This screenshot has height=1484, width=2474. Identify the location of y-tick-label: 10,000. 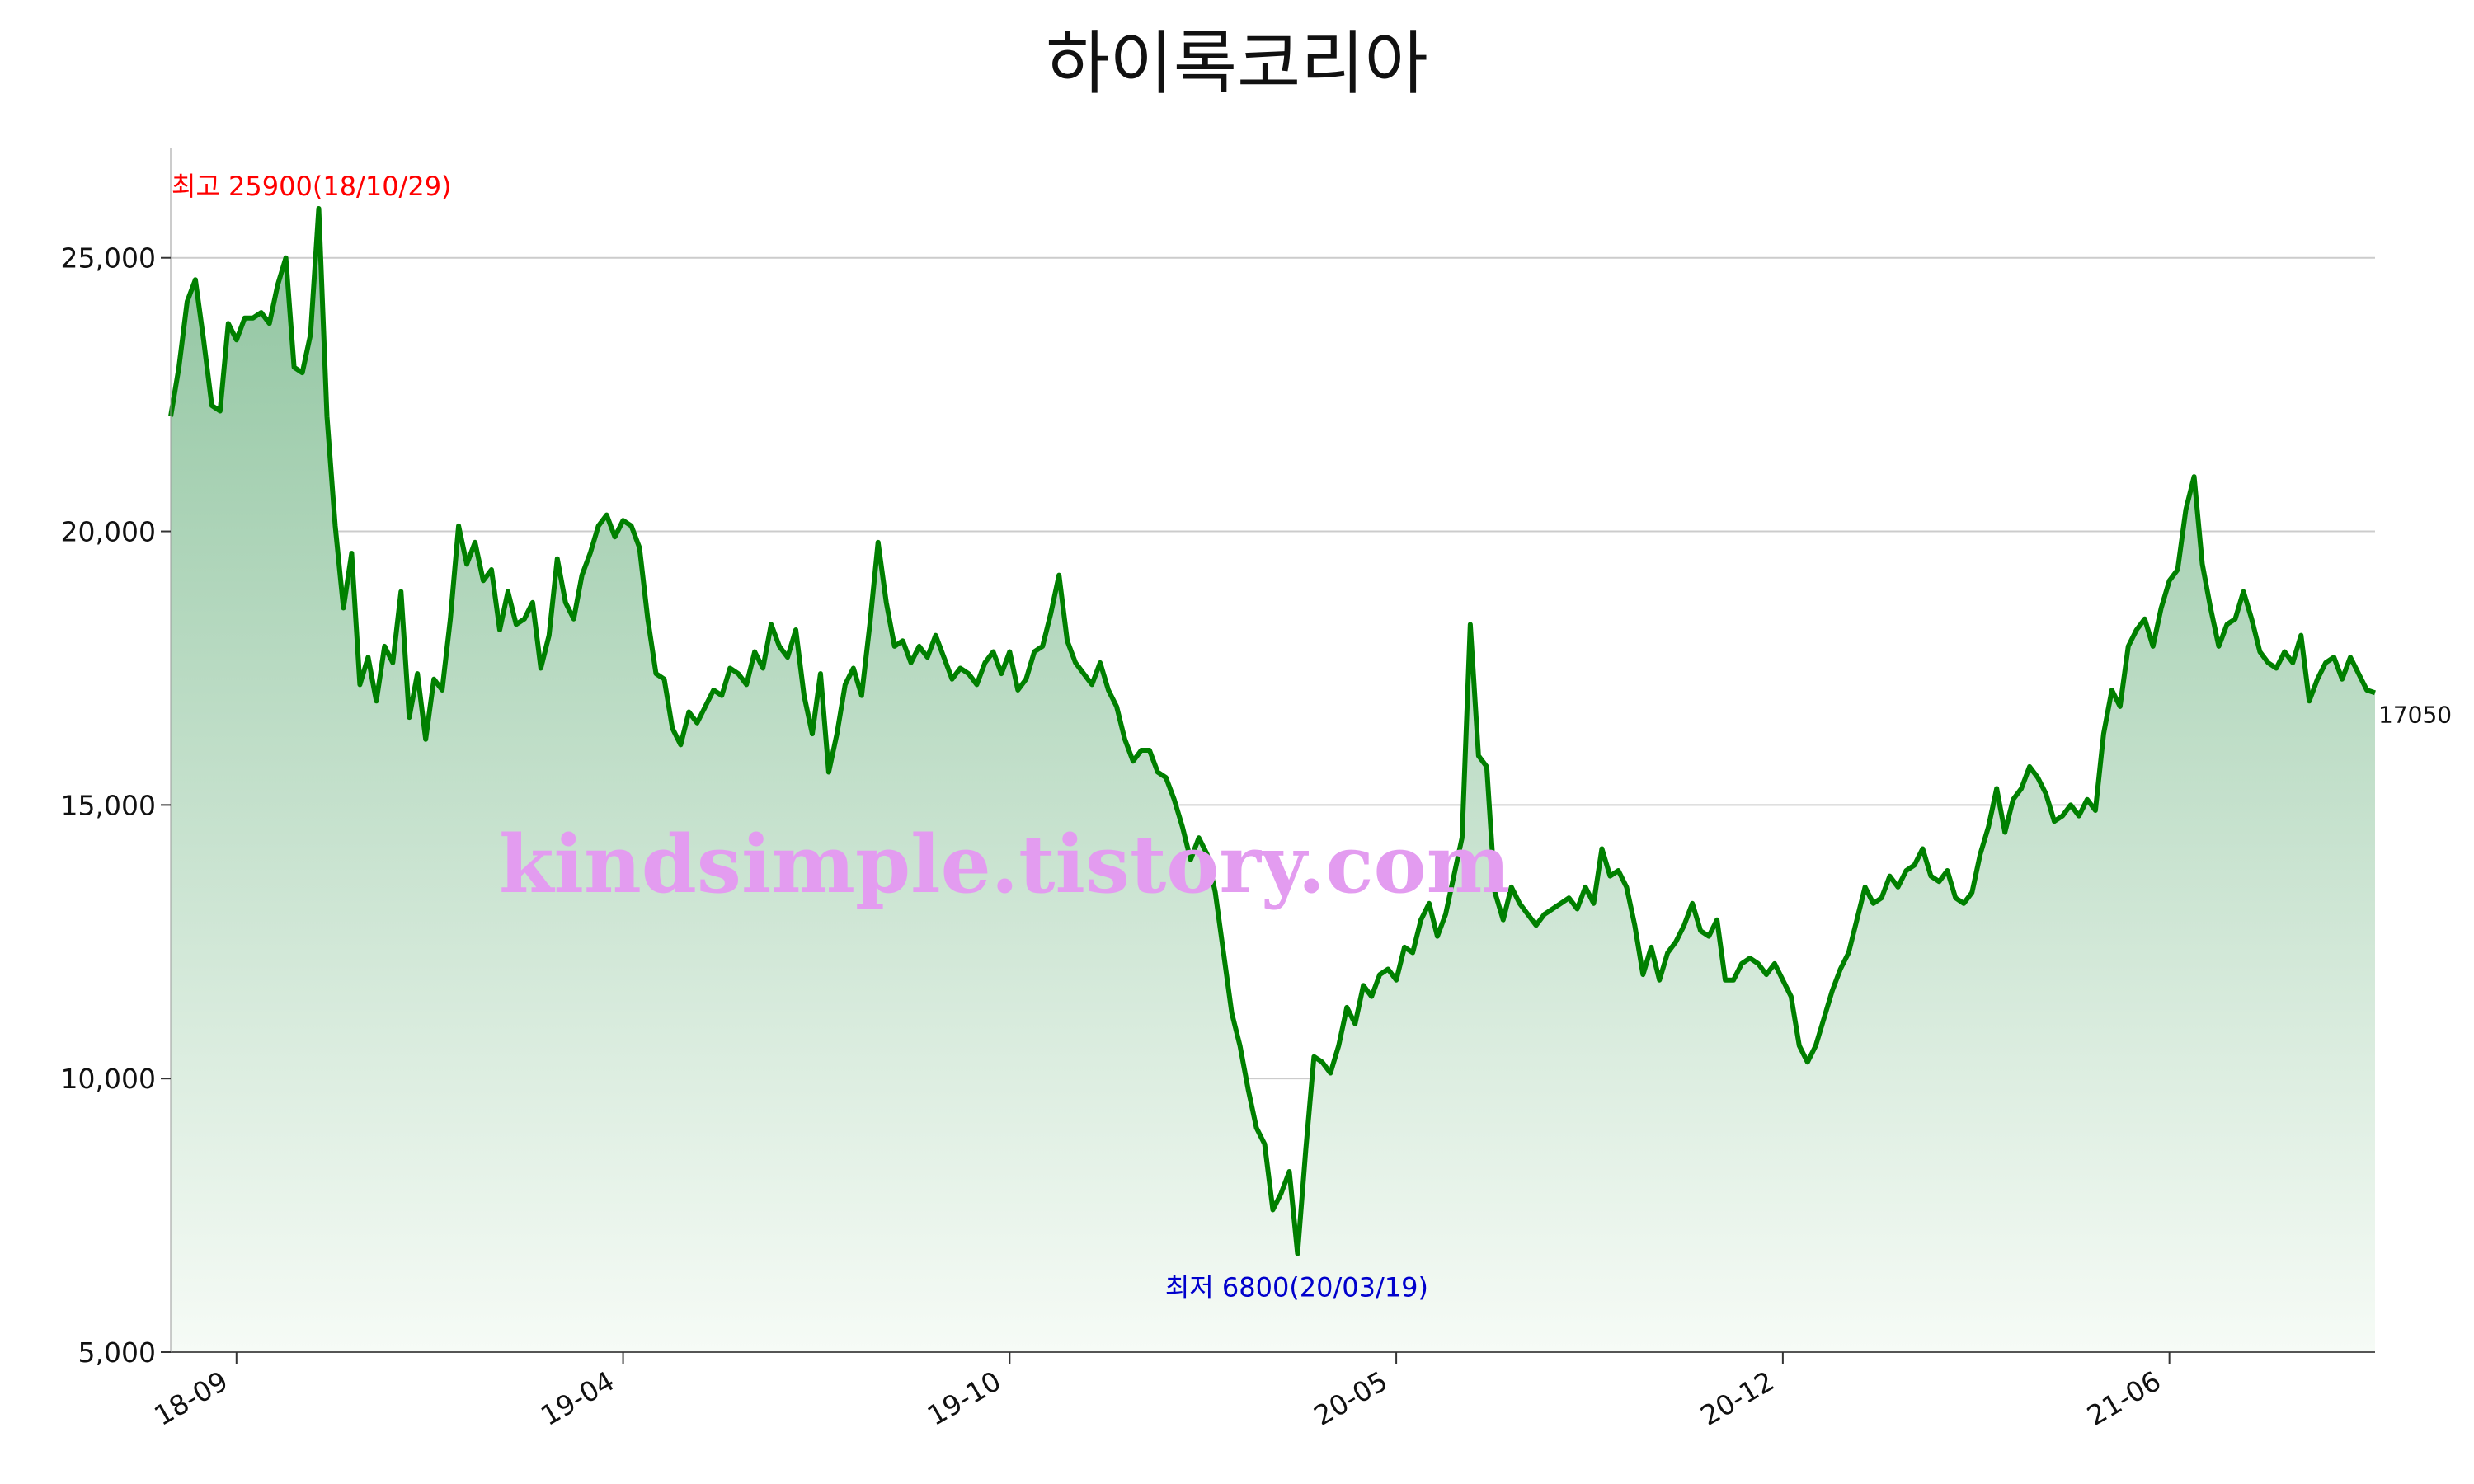
(108, 1079).